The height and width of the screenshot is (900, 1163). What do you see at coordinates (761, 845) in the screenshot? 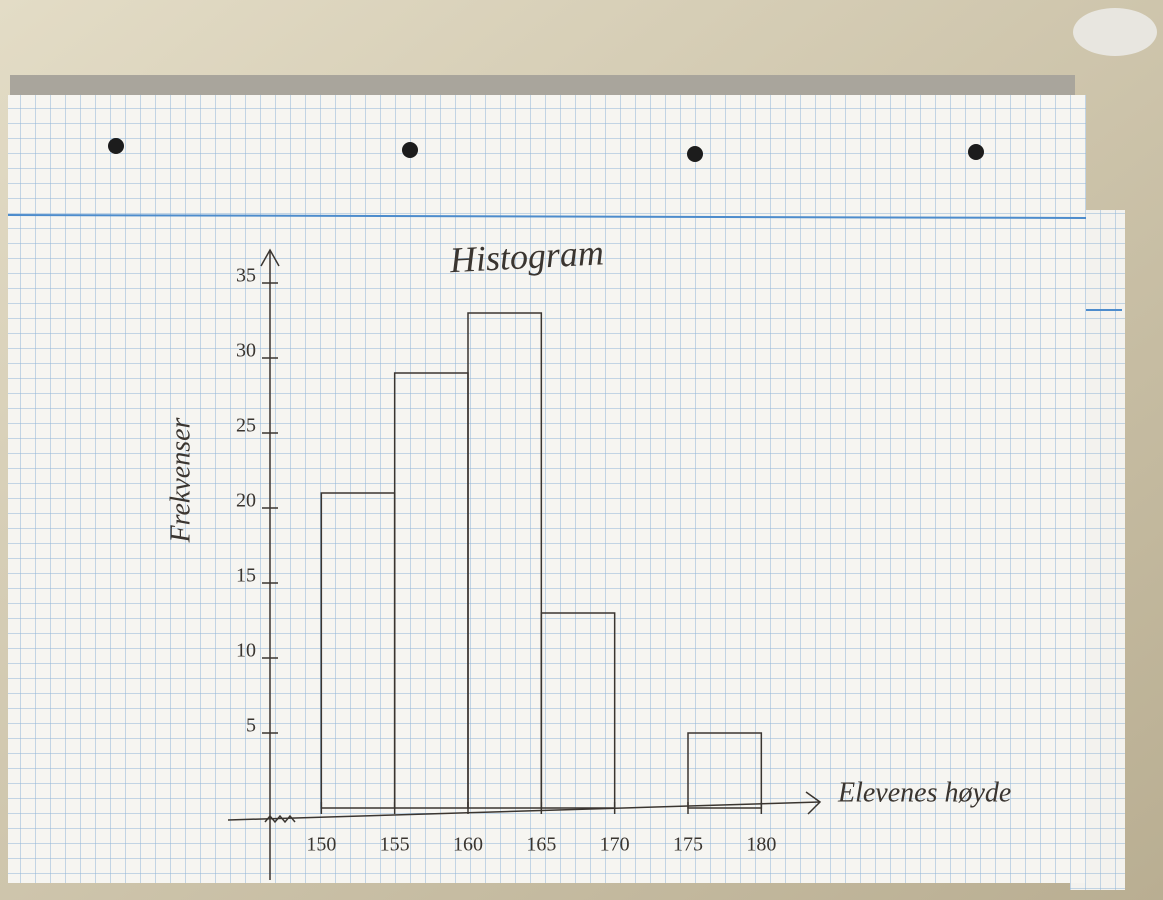
I see `x-tick-label: 180` at bounding box center [761, 845].